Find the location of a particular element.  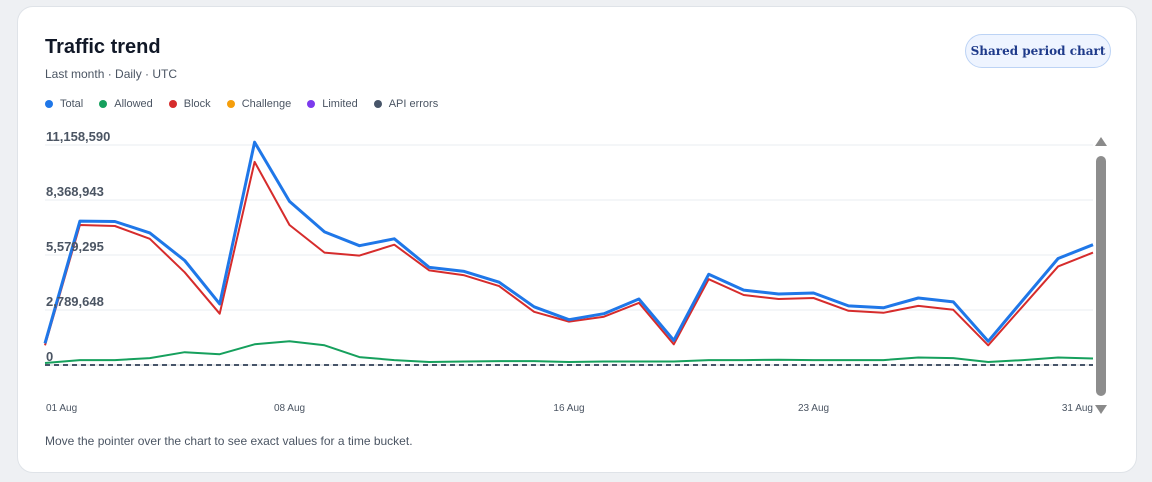

legend-label: Block is located at coordinates (197, 104).